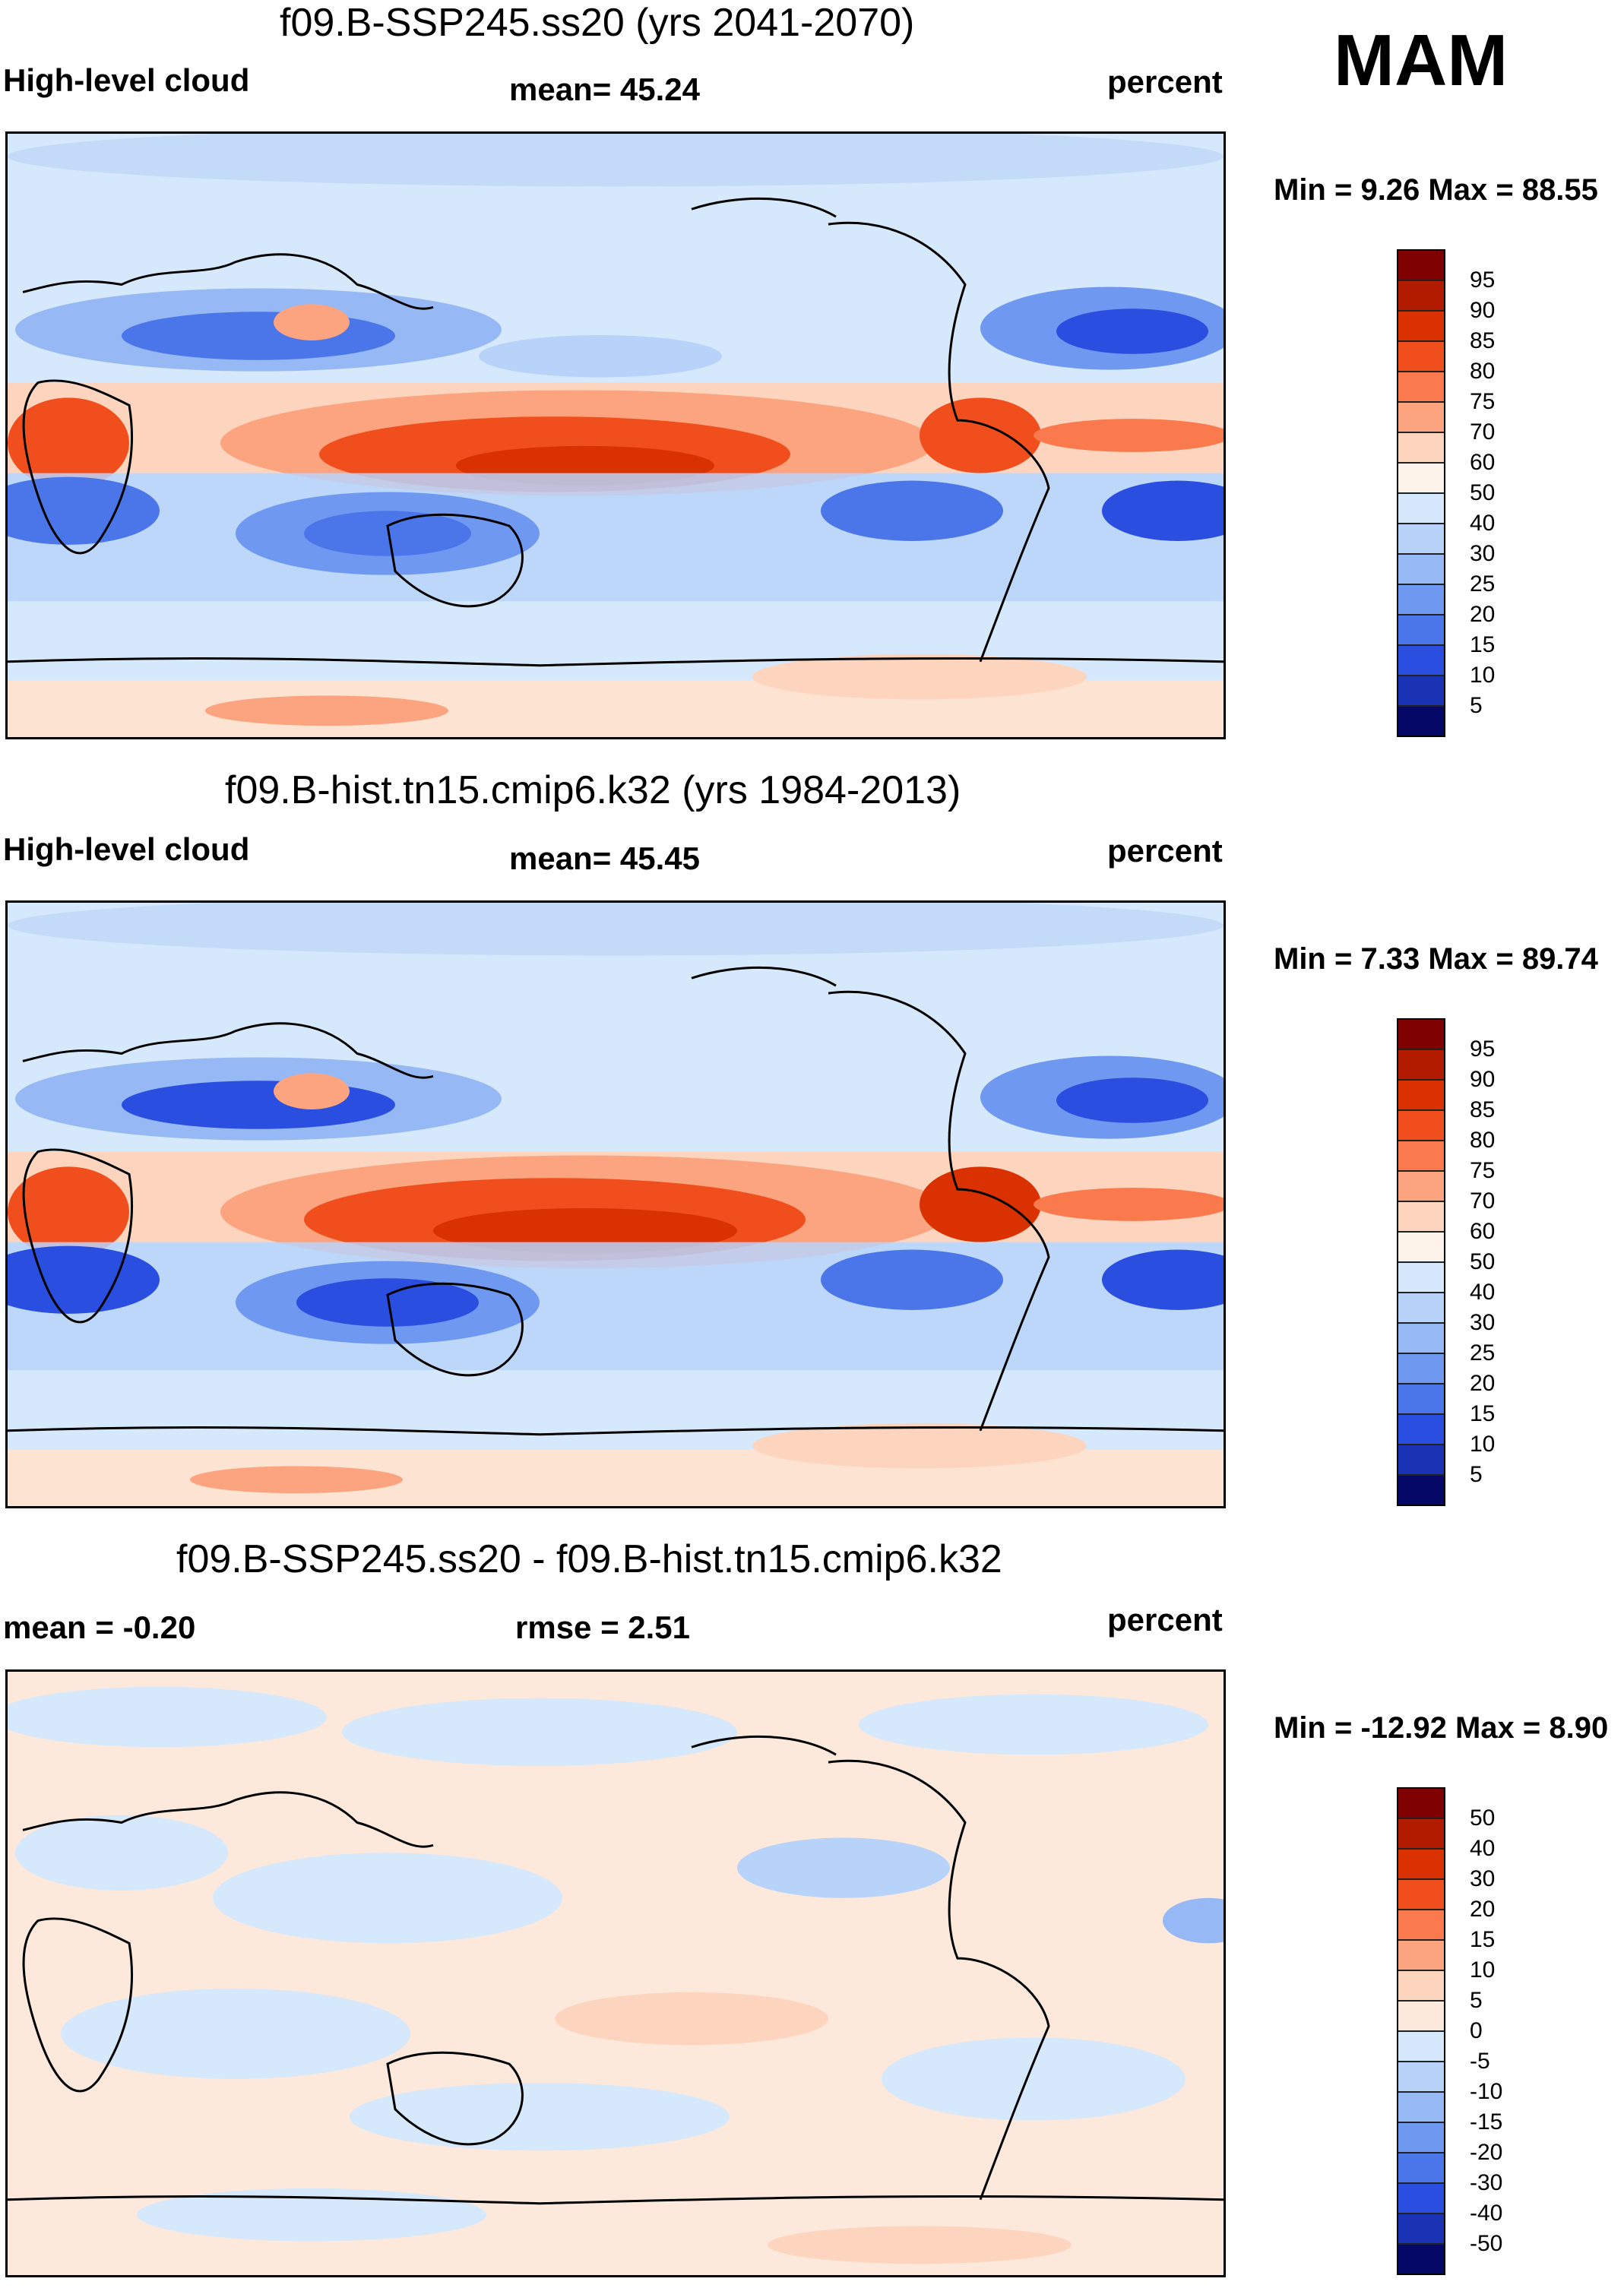 Image resolution: width=1624 pixels, height=2288 pixels. What do you see at coordinates (605, 89) in the screenshot?
I see `panel-1-mean-label: mean= 45.24` at bounding box center [605, 89].